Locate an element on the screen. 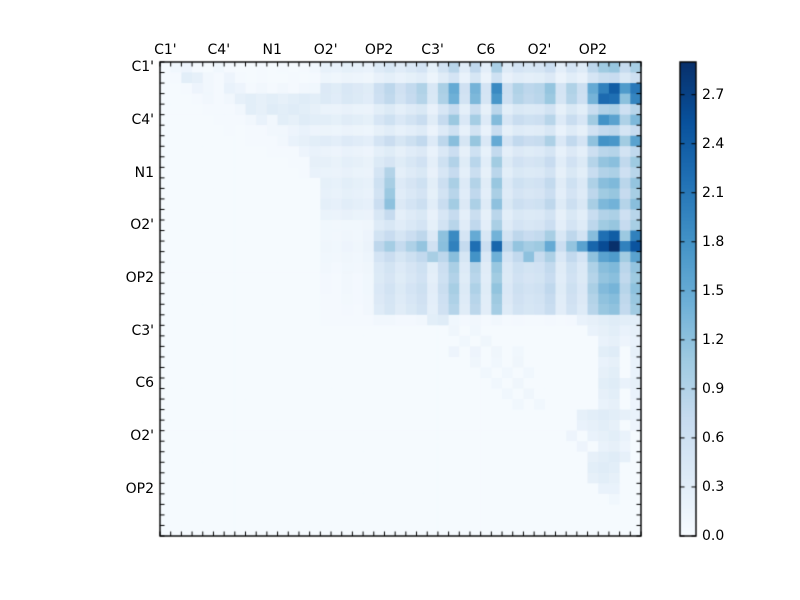  colorbar-tick-label: 0.0 is located at coordinates (713, 536).